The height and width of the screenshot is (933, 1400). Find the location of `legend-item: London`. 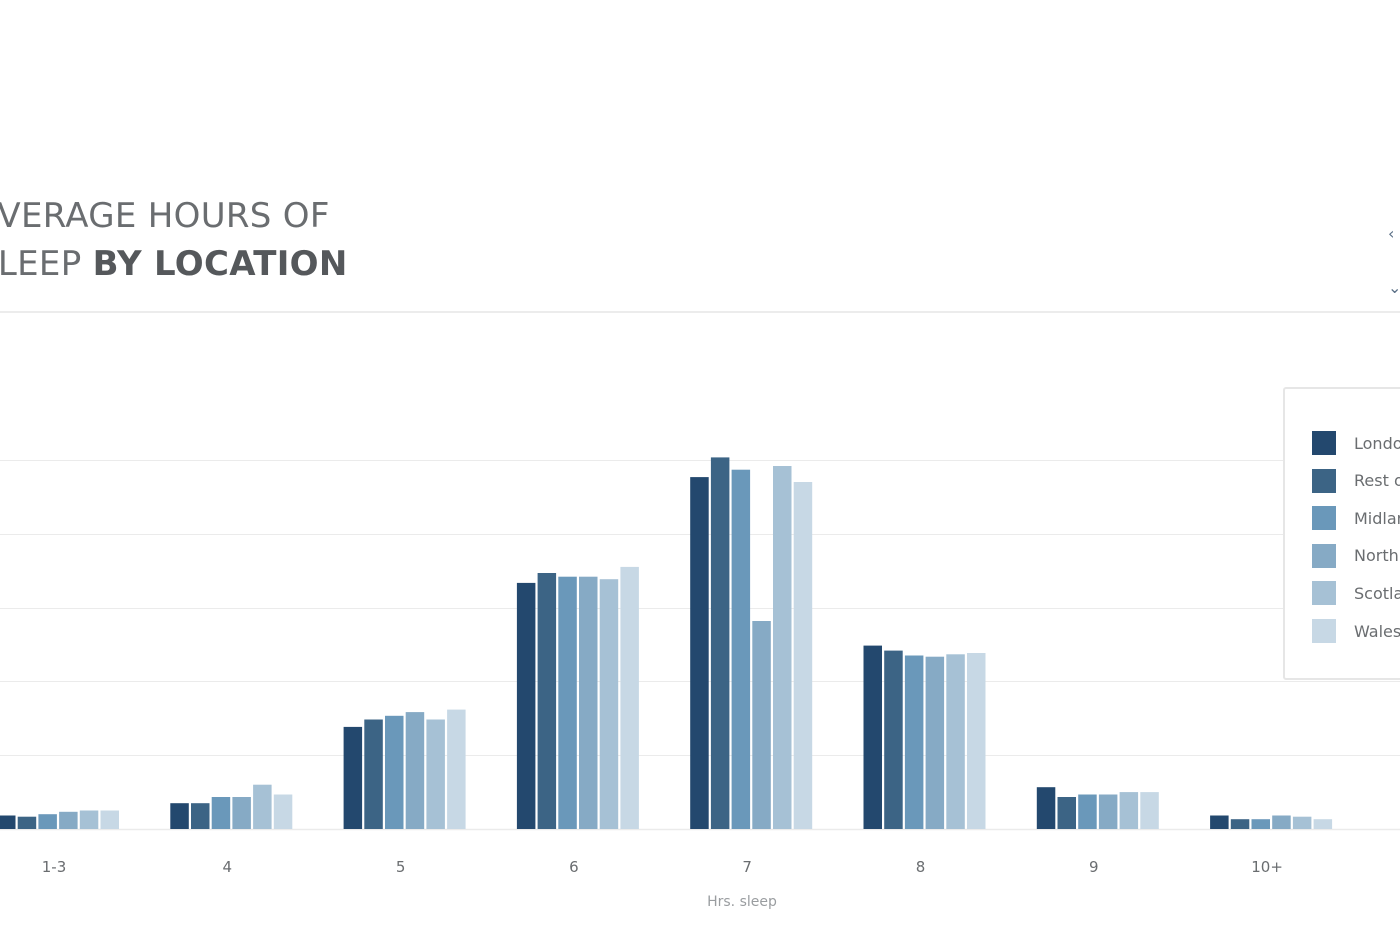

legend-item: London is located at coordinates (1356, 443).